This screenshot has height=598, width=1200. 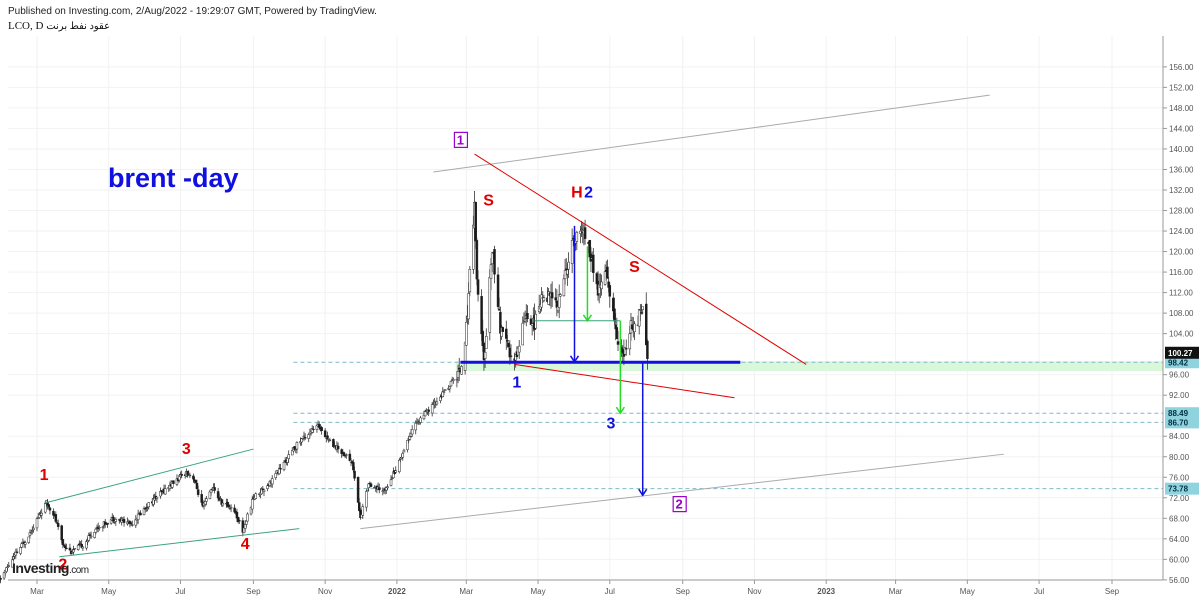 What do you see at coordinates (826, 591) in the screenshot?
I see `time-tick-label: 2023` at bounding box center [826, 591].